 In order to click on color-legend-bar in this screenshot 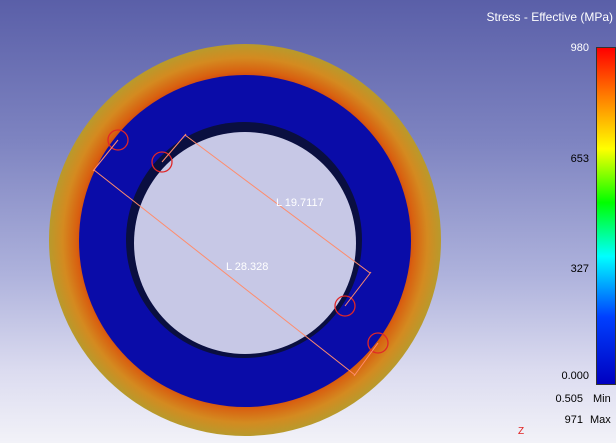, I will do `click(606, 216)`.